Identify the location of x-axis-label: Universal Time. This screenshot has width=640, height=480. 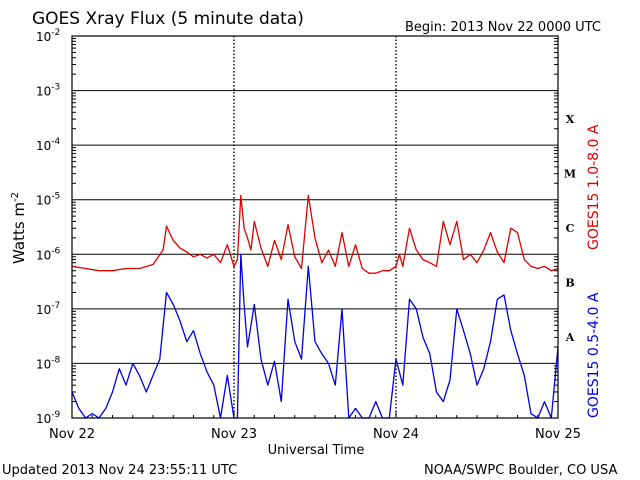
(316, 450).